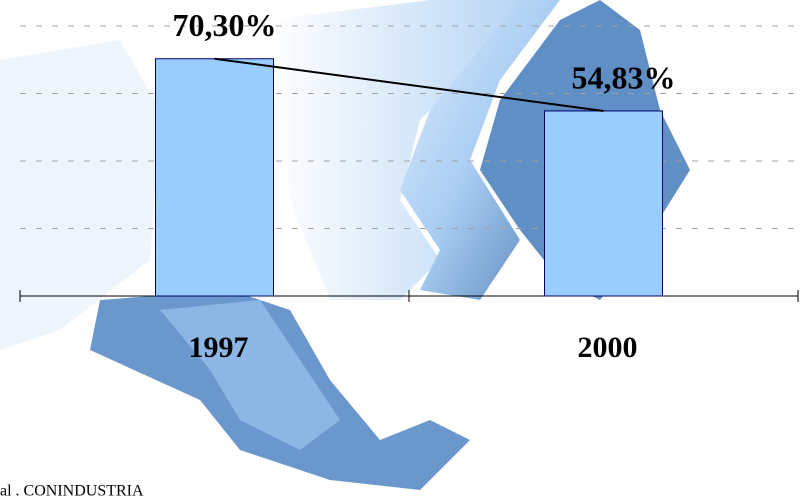  I want to click on connector-line, so click(409, 84).